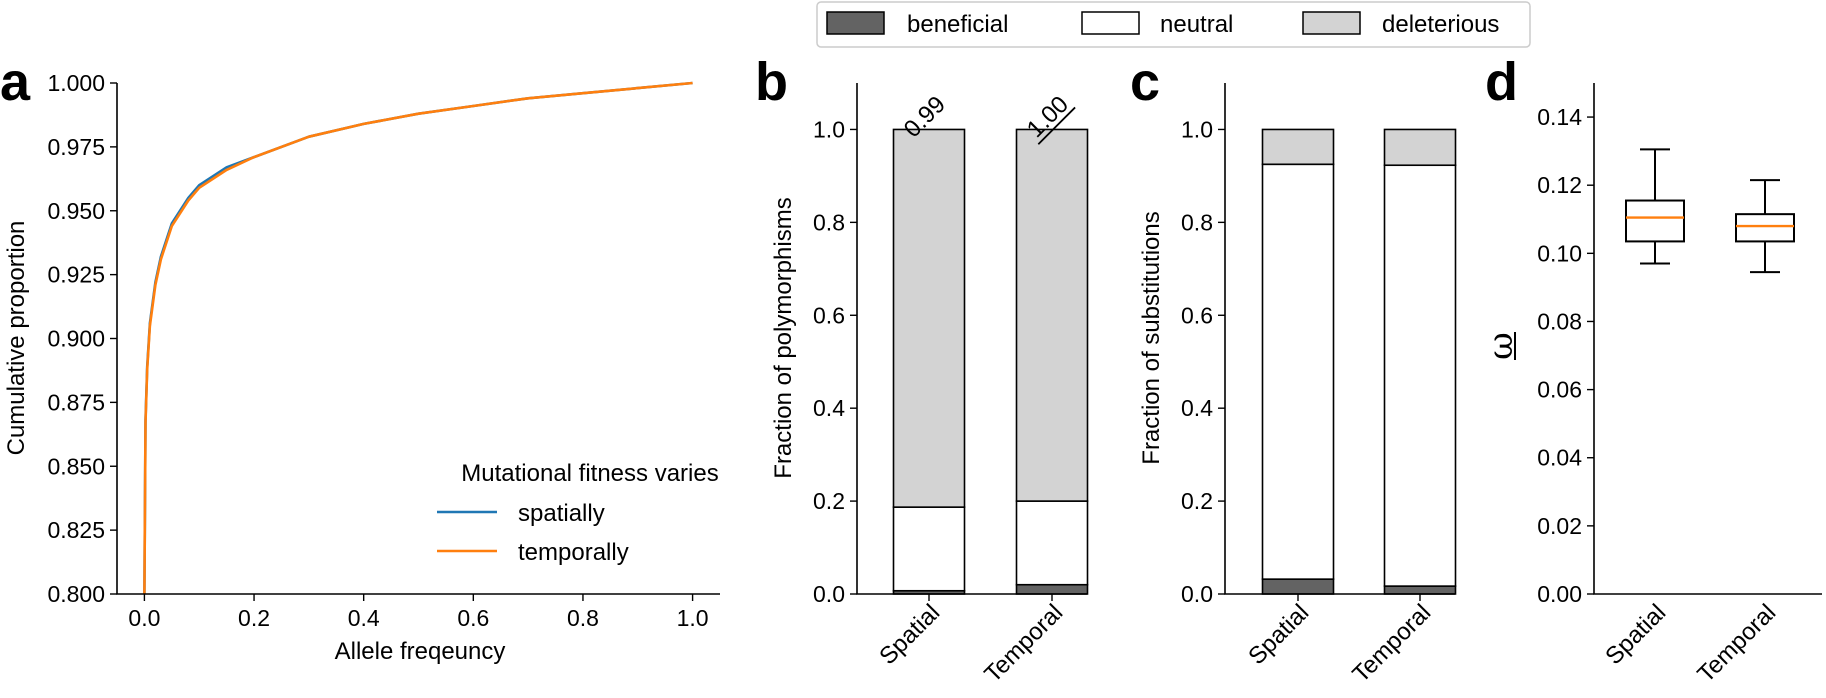  I want to click on panel-b-ylabel: Fraction of polymorphisms, so click(783, 337).